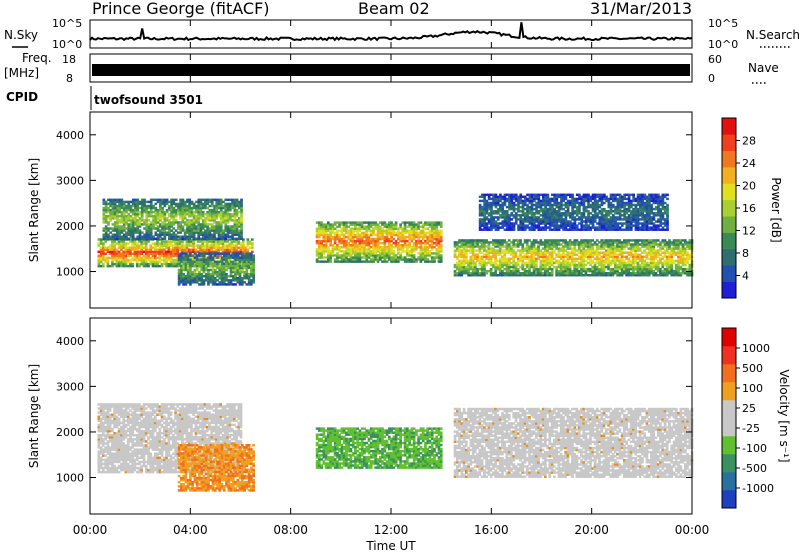  What do you see at coordinates (773, 35) in the screenshot?
I see `nsearch-label: N.Search` at bounding box center [773, 35].